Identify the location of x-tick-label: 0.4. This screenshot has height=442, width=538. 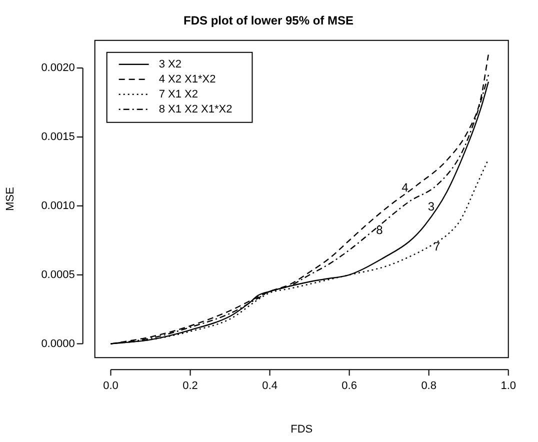
(270, 386).